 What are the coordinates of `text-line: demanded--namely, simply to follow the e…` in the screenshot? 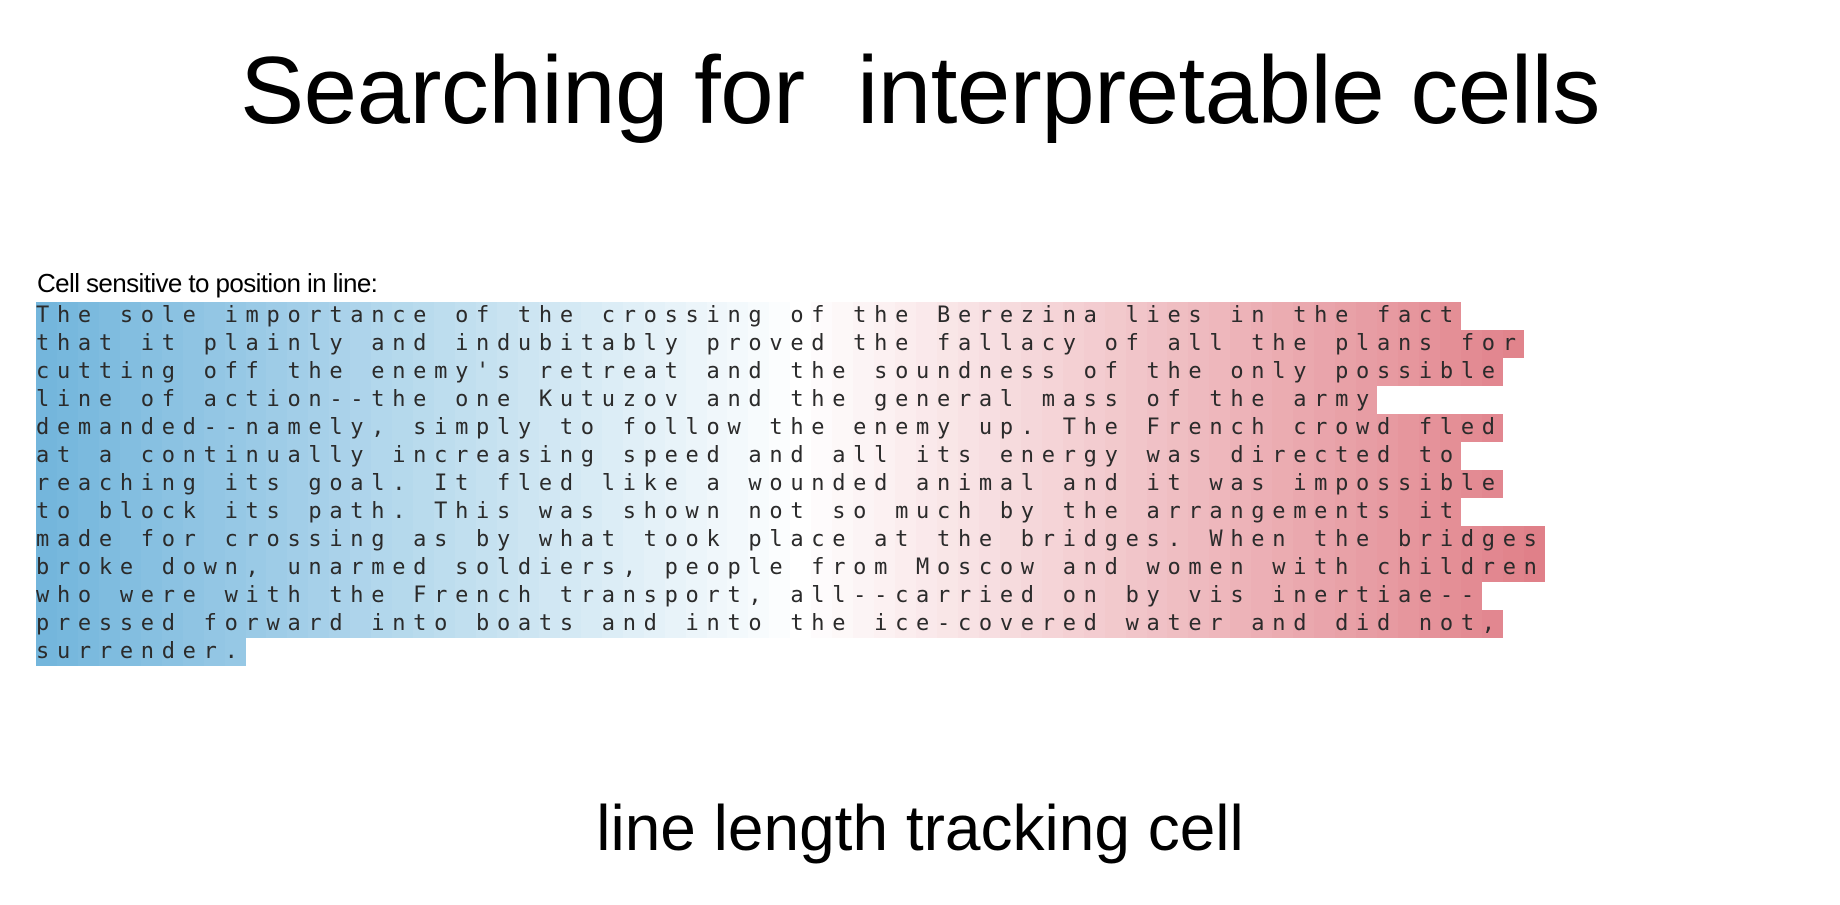 It's located at (769, 428).